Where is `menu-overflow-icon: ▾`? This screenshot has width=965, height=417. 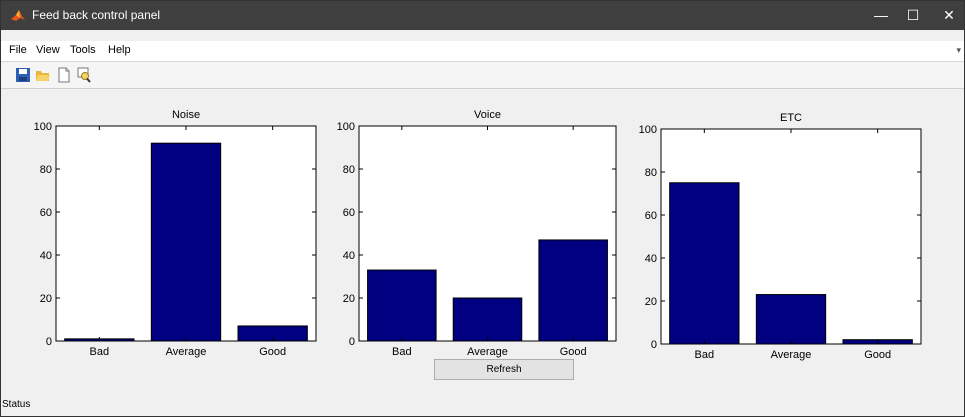
menu-overflow-icon: ▾ is located at coordinates (958, 50).